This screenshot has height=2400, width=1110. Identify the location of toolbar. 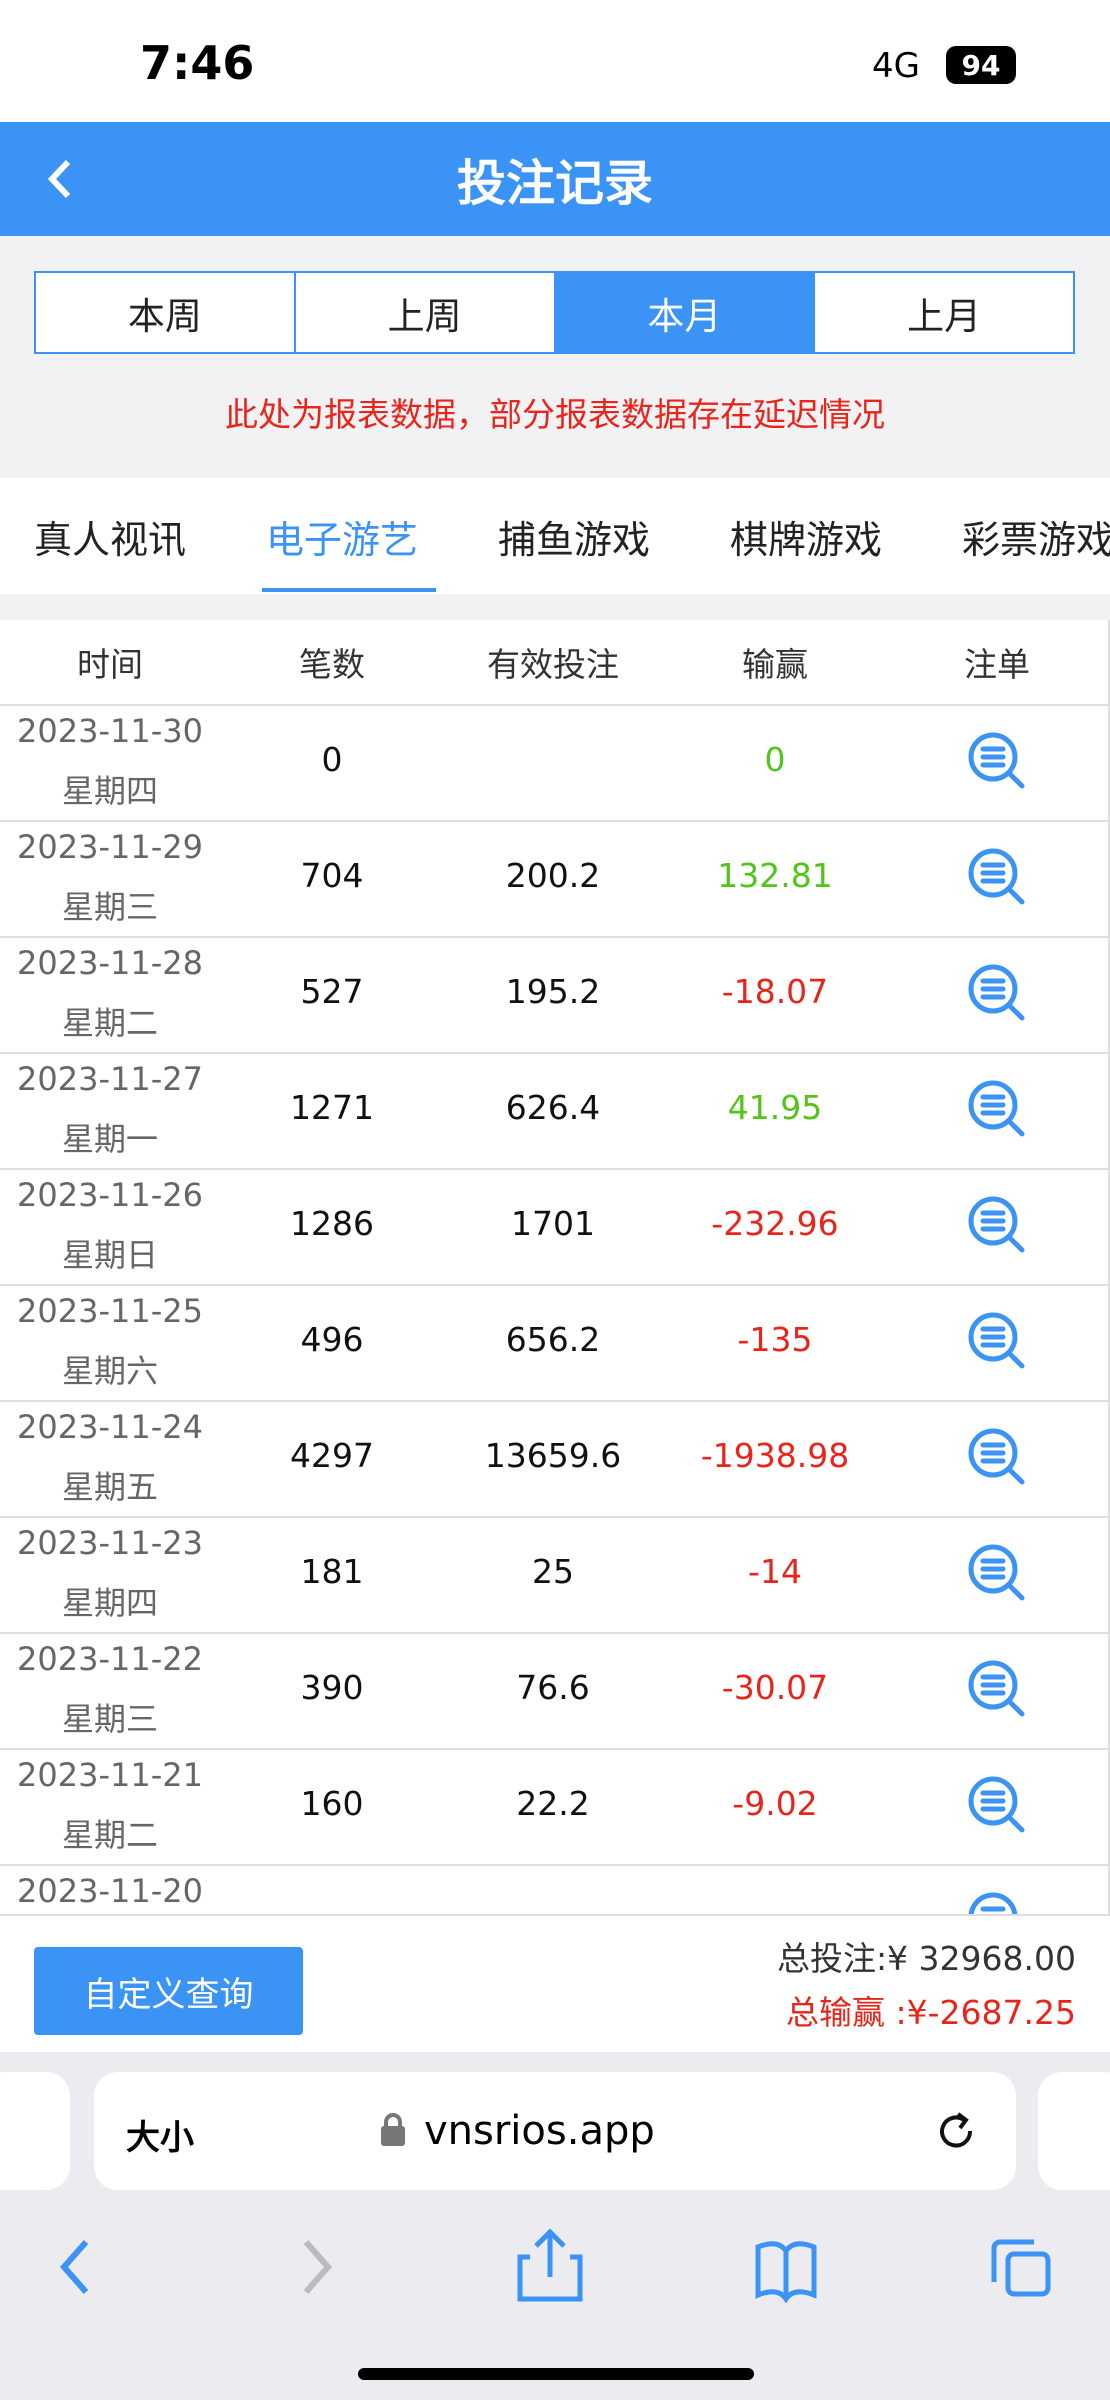
(555, 2266).